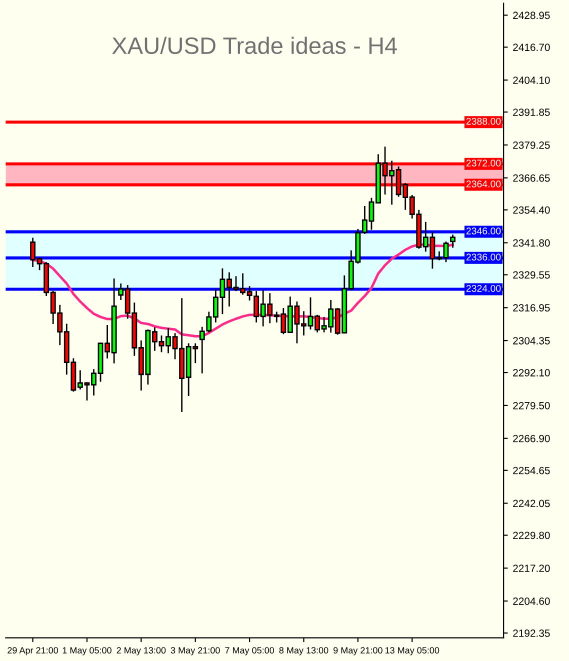  What do you see at coordinates (483, 288) in the screenshot?
I see `ref-line-label: 2324.00` at bounding box center [483, 288].